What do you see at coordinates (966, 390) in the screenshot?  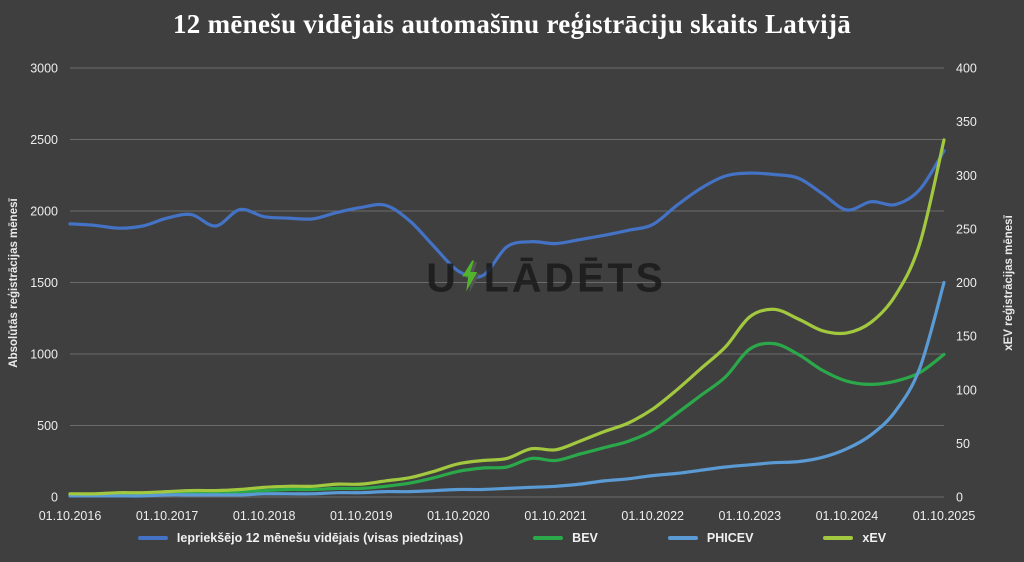 I see `right-axis-tick-label: 100` at bounding box center [966, 390].